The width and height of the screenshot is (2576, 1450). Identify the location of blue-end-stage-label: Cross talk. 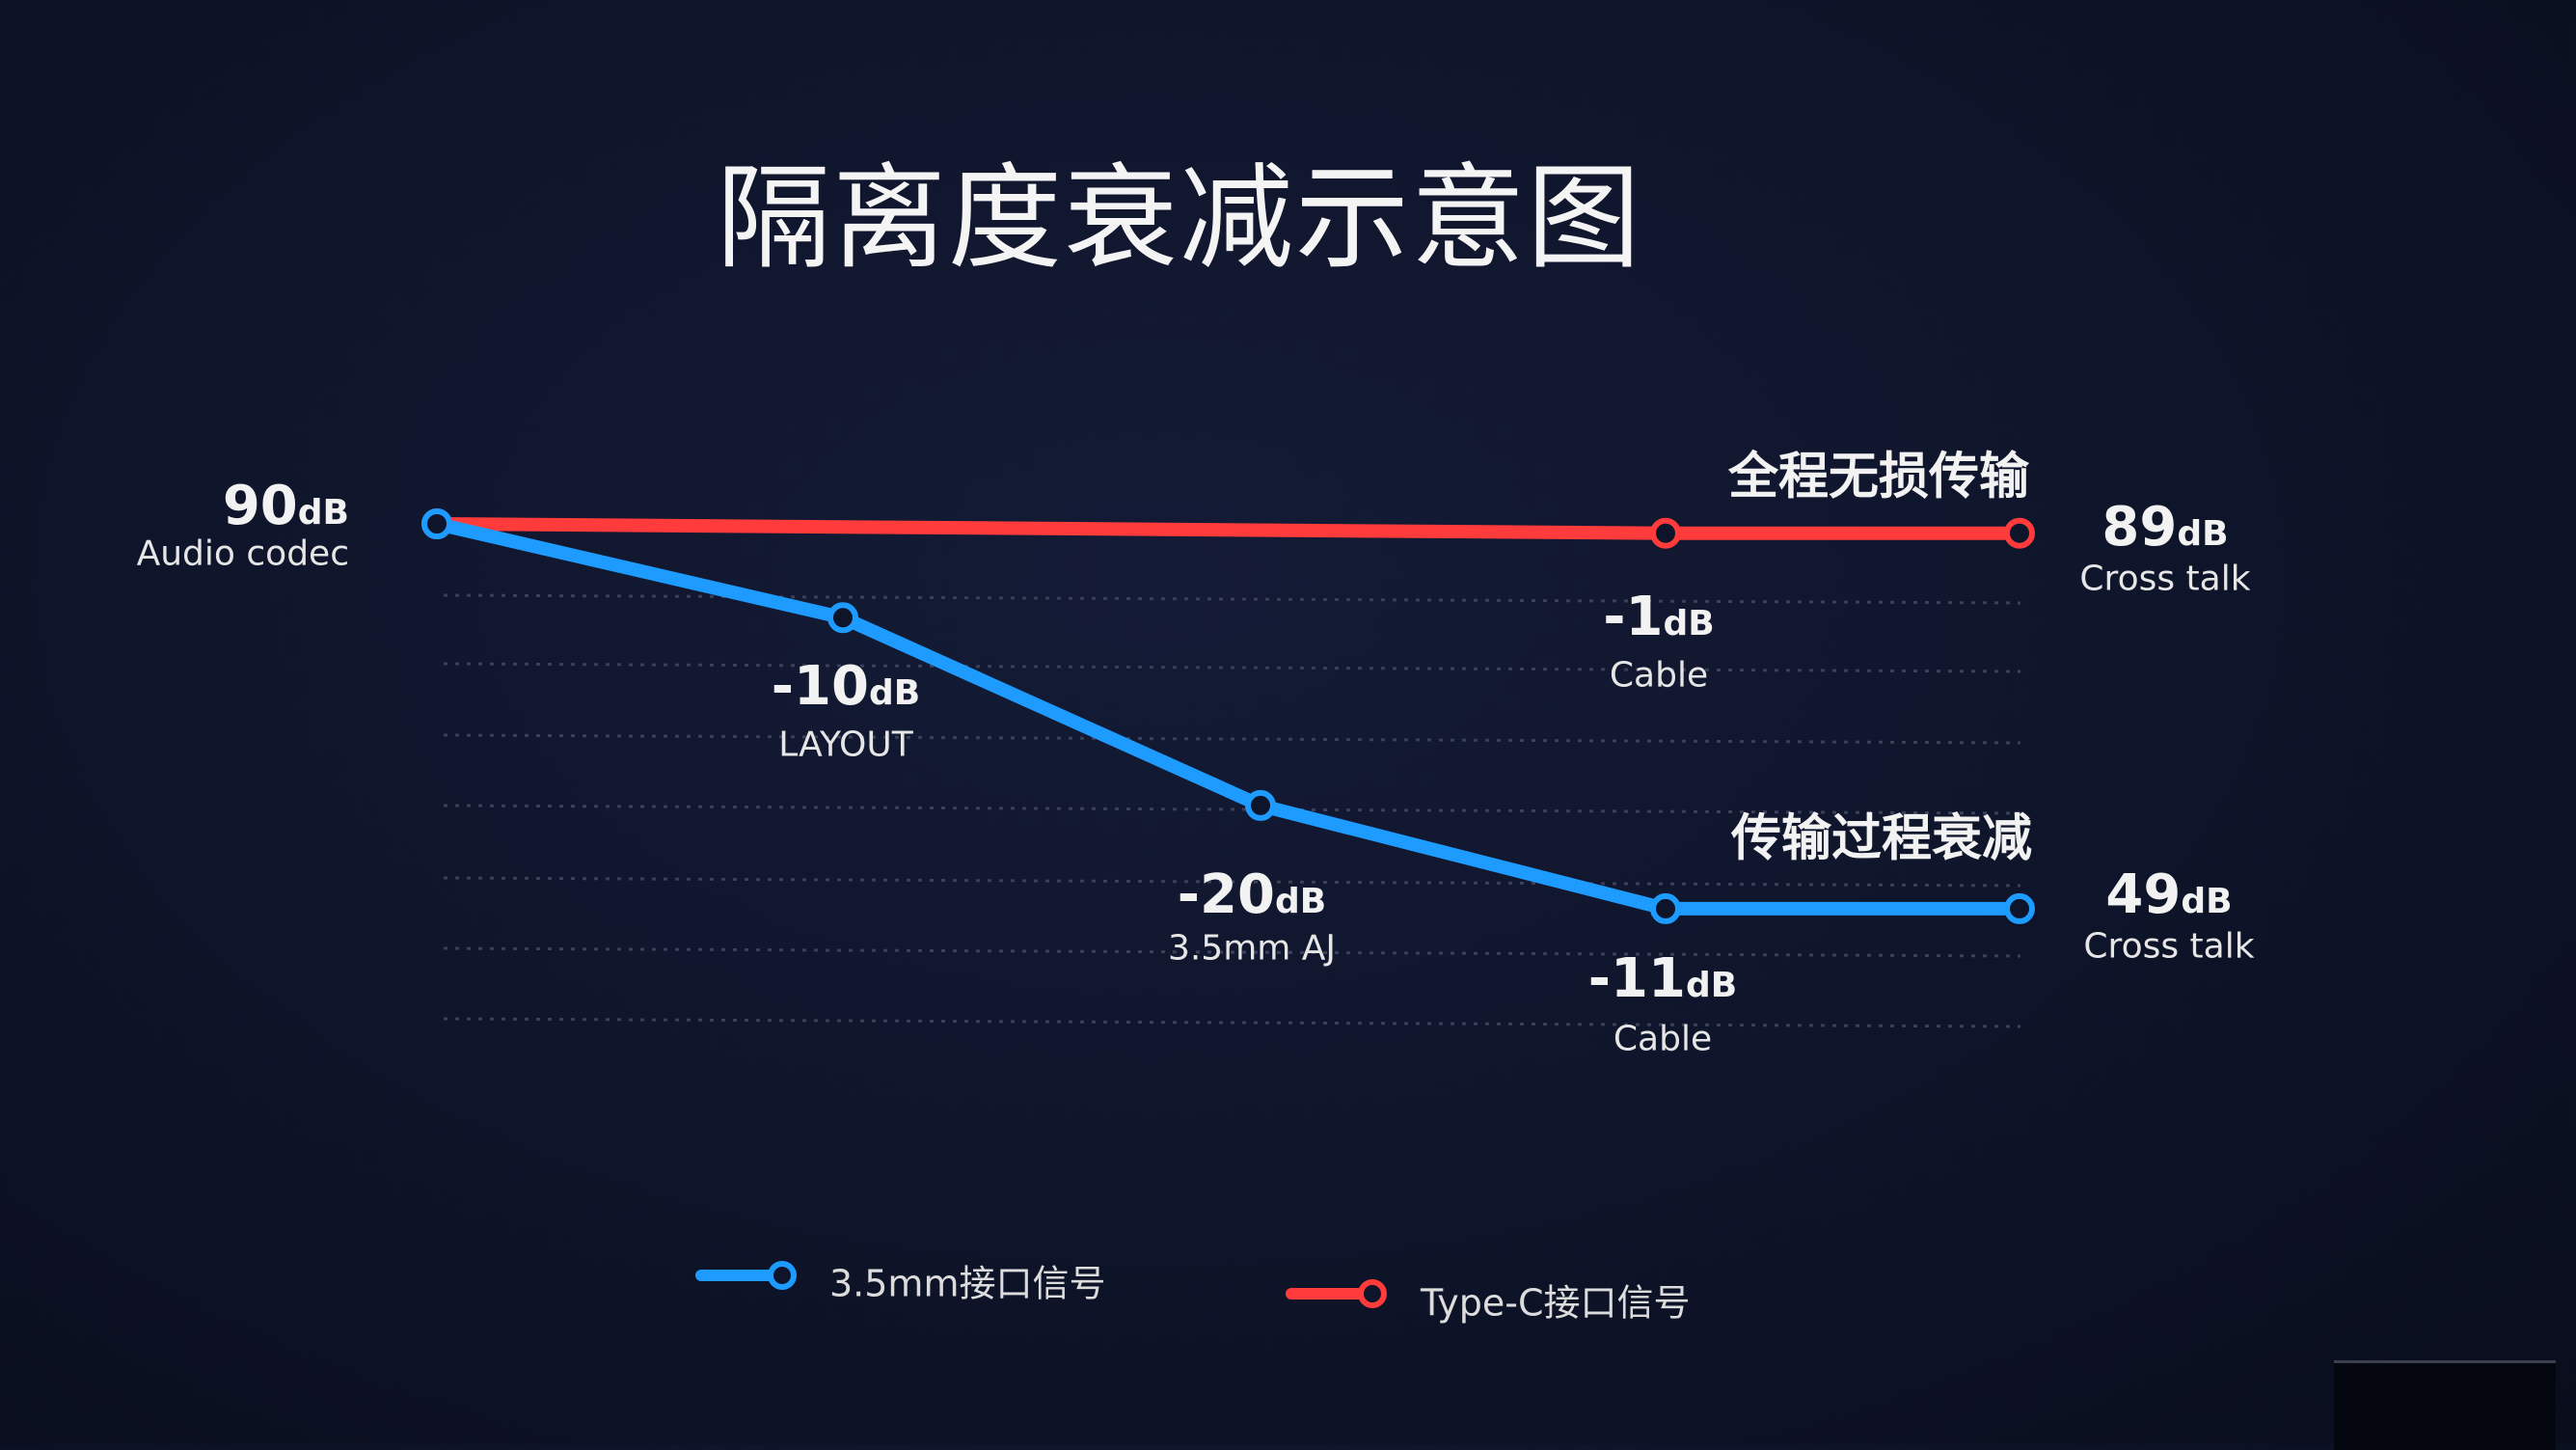
(2169, 946).